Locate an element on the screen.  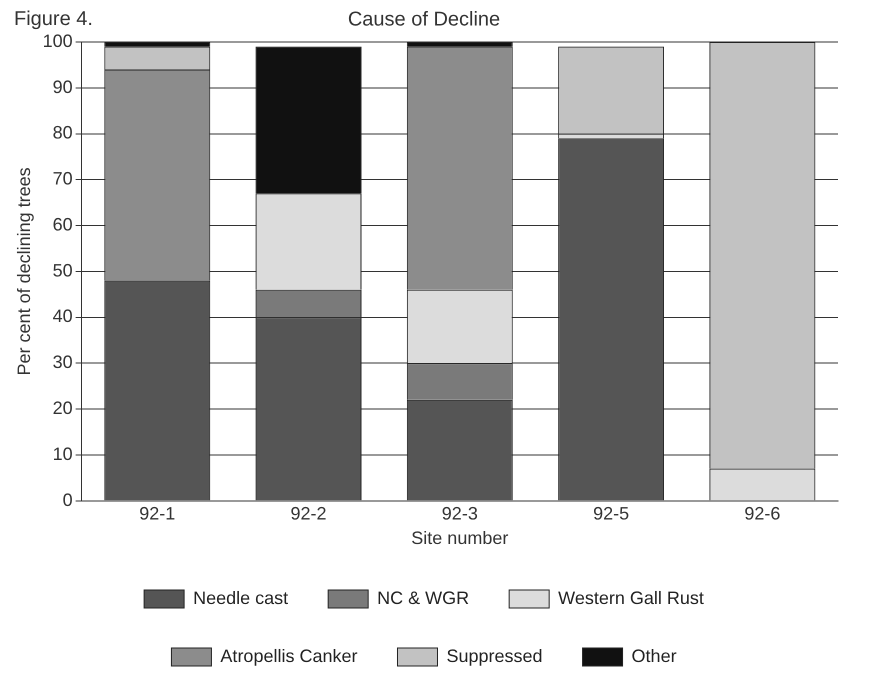
y-tick-label: 0 is located at coordinates (67, 500).